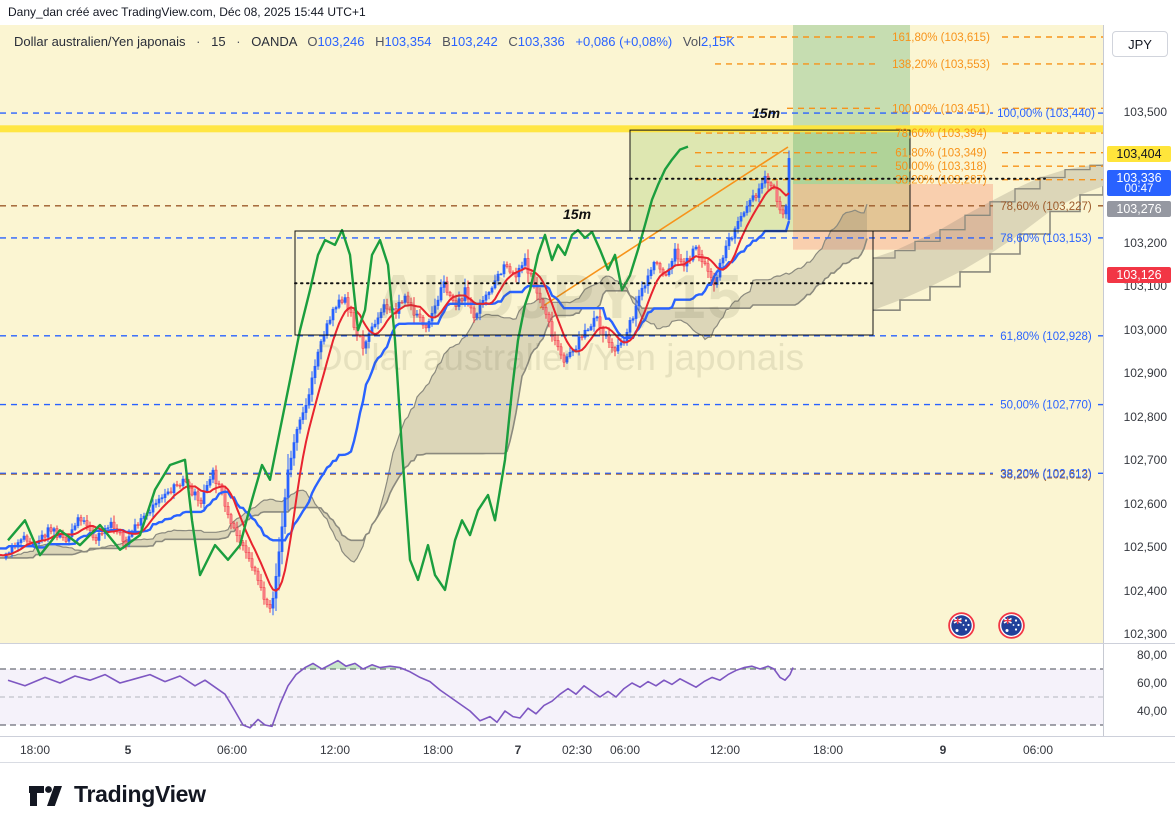 The width and height of the screenshot is (1175, 824). I want to click on bar-countdown: 00:47, so click(1139, 189).